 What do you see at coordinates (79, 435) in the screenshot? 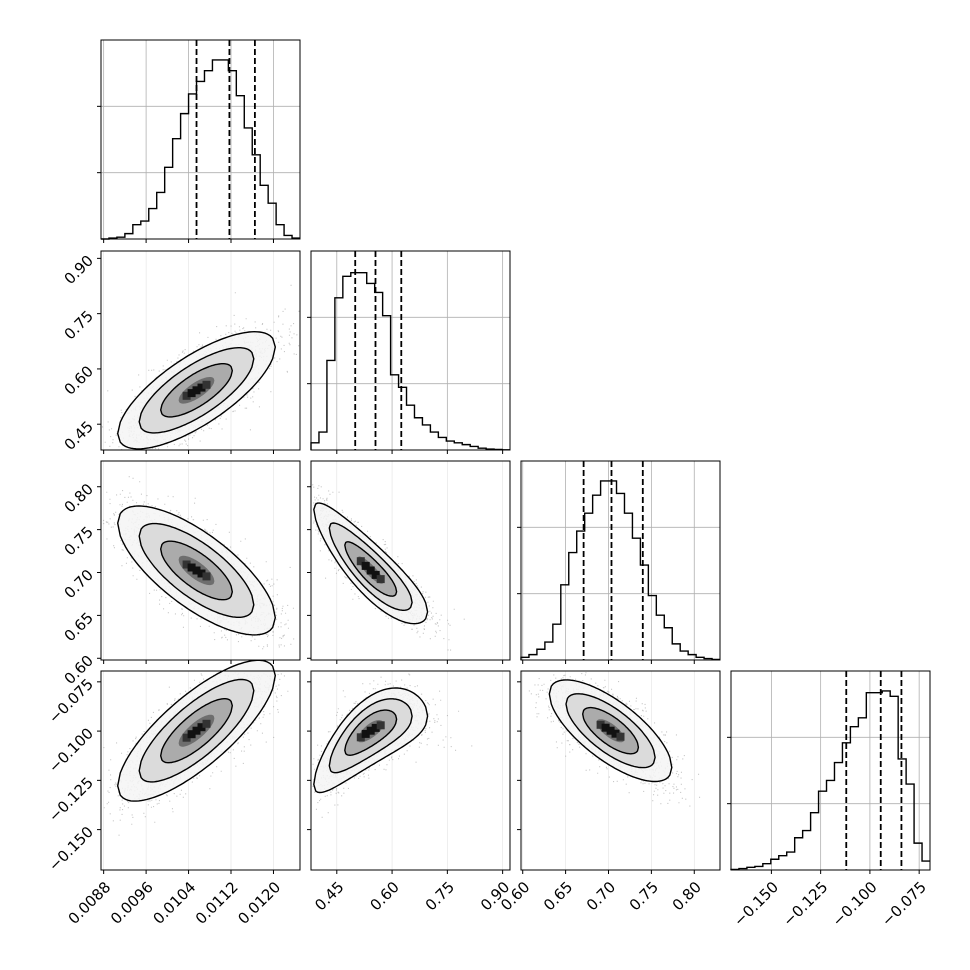
I see `y-tick-label: 0.45` at bounding box center [79, 435].